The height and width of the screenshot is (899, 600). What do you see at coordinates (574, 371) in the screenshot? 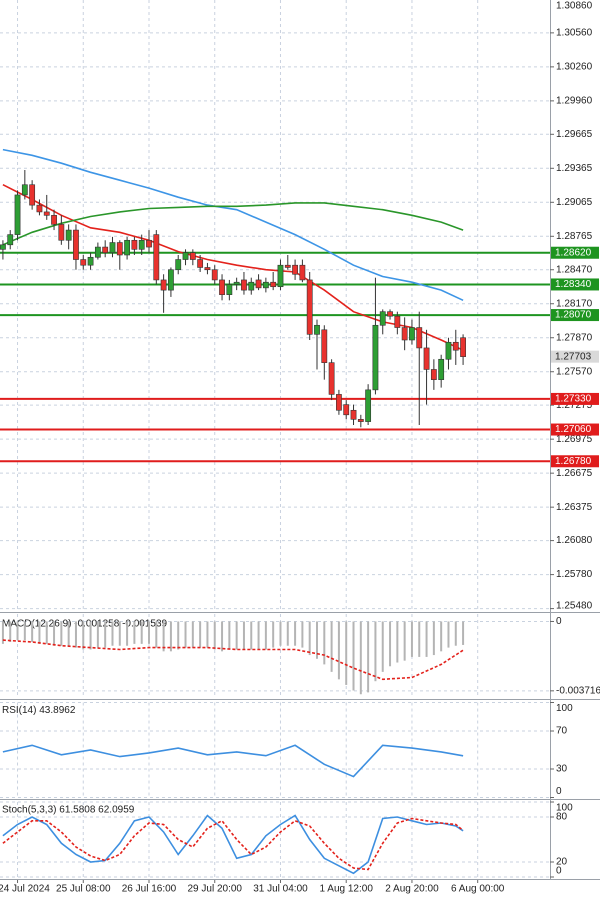
I see `y-tick-label: 1.27570` at bounding box center [574, 371].